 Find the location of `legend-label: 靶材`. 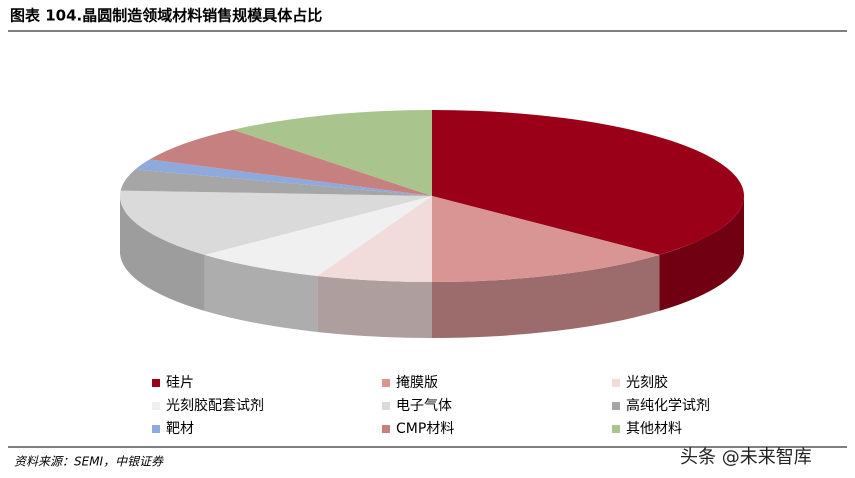

legend-label: 靶材 is located at coordinates (180, 429).